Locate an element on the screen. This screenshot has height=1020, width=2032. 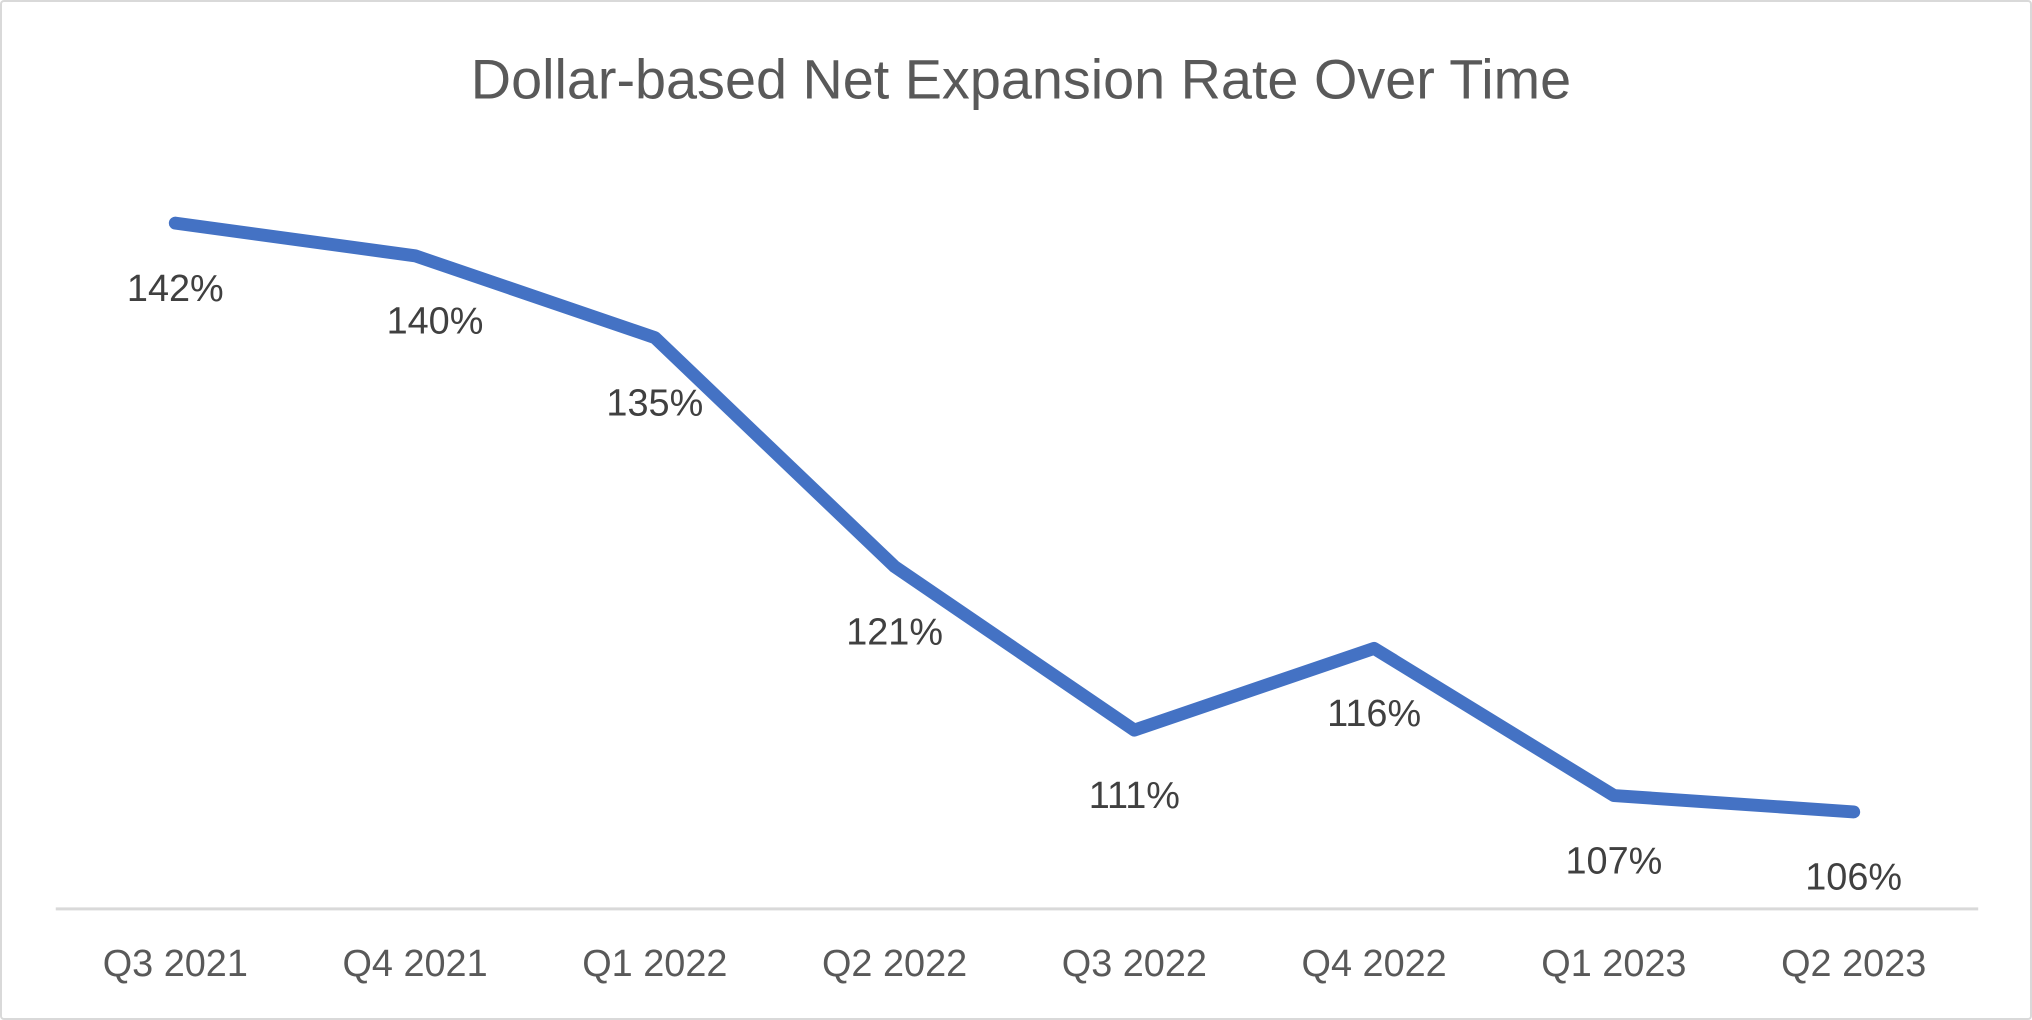
x-axis-tick-label: Q2 2022 is located at coordinates (894, 964).